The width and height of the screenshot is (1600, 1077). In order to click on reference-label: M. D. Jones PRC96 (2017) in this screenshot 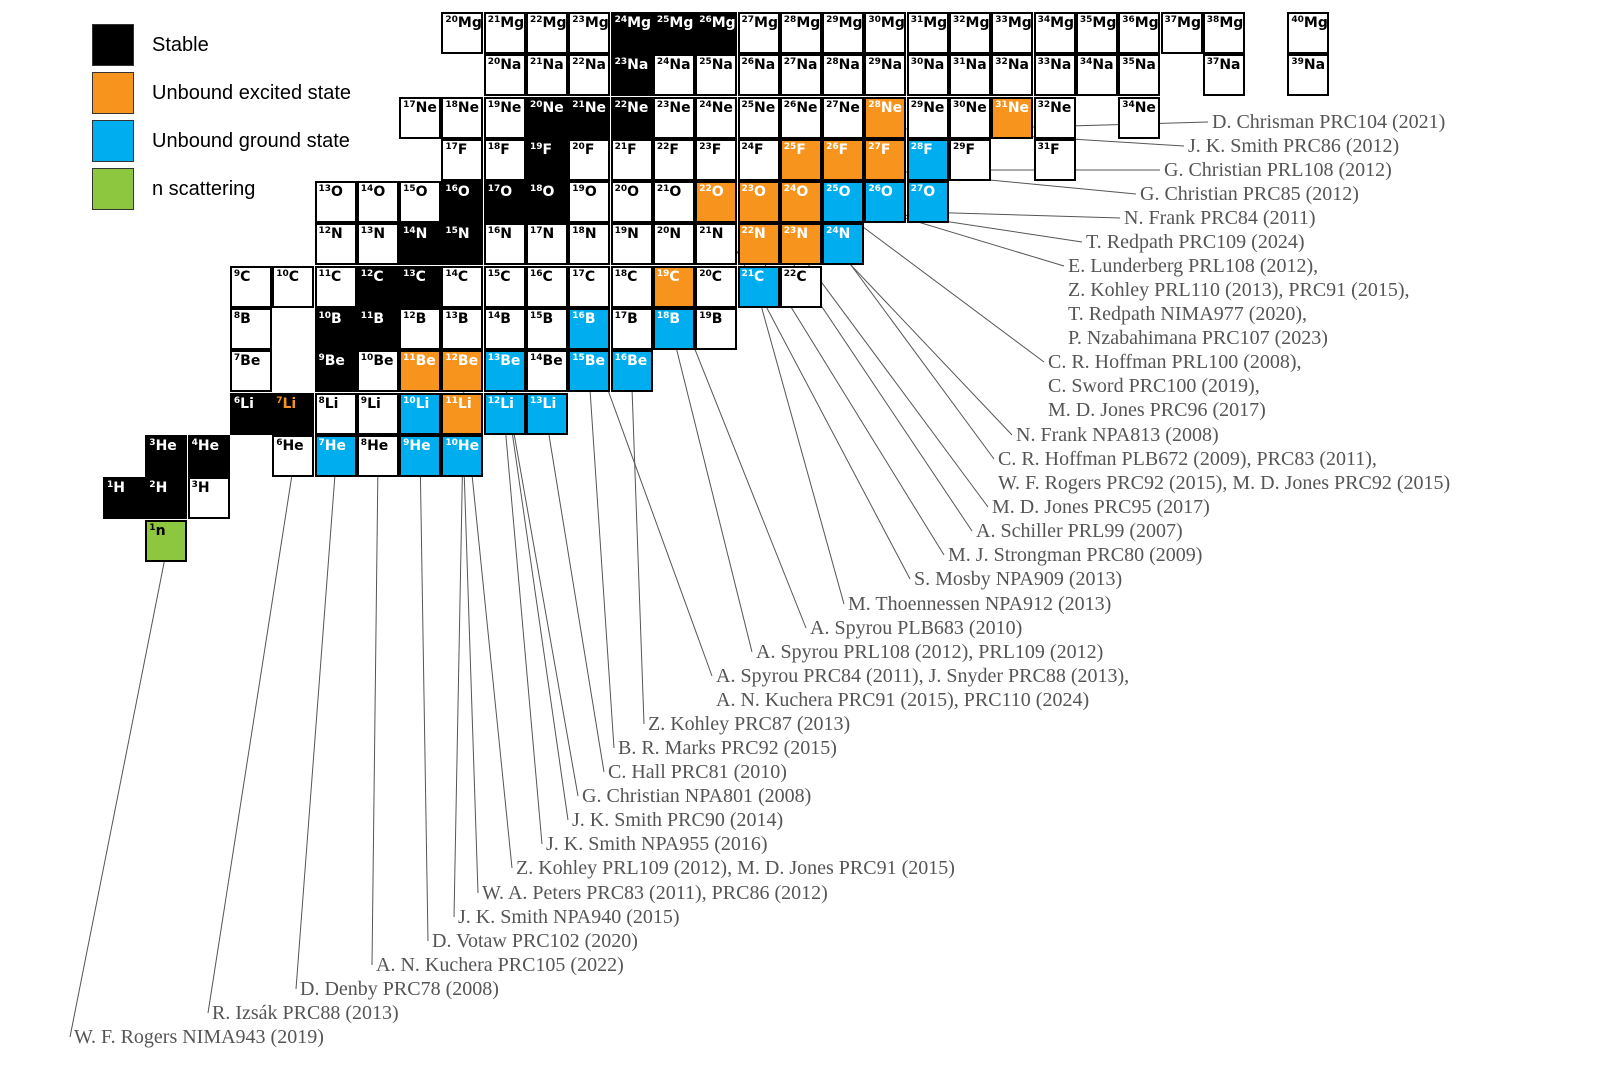, I will do `click(1157, 410)`.